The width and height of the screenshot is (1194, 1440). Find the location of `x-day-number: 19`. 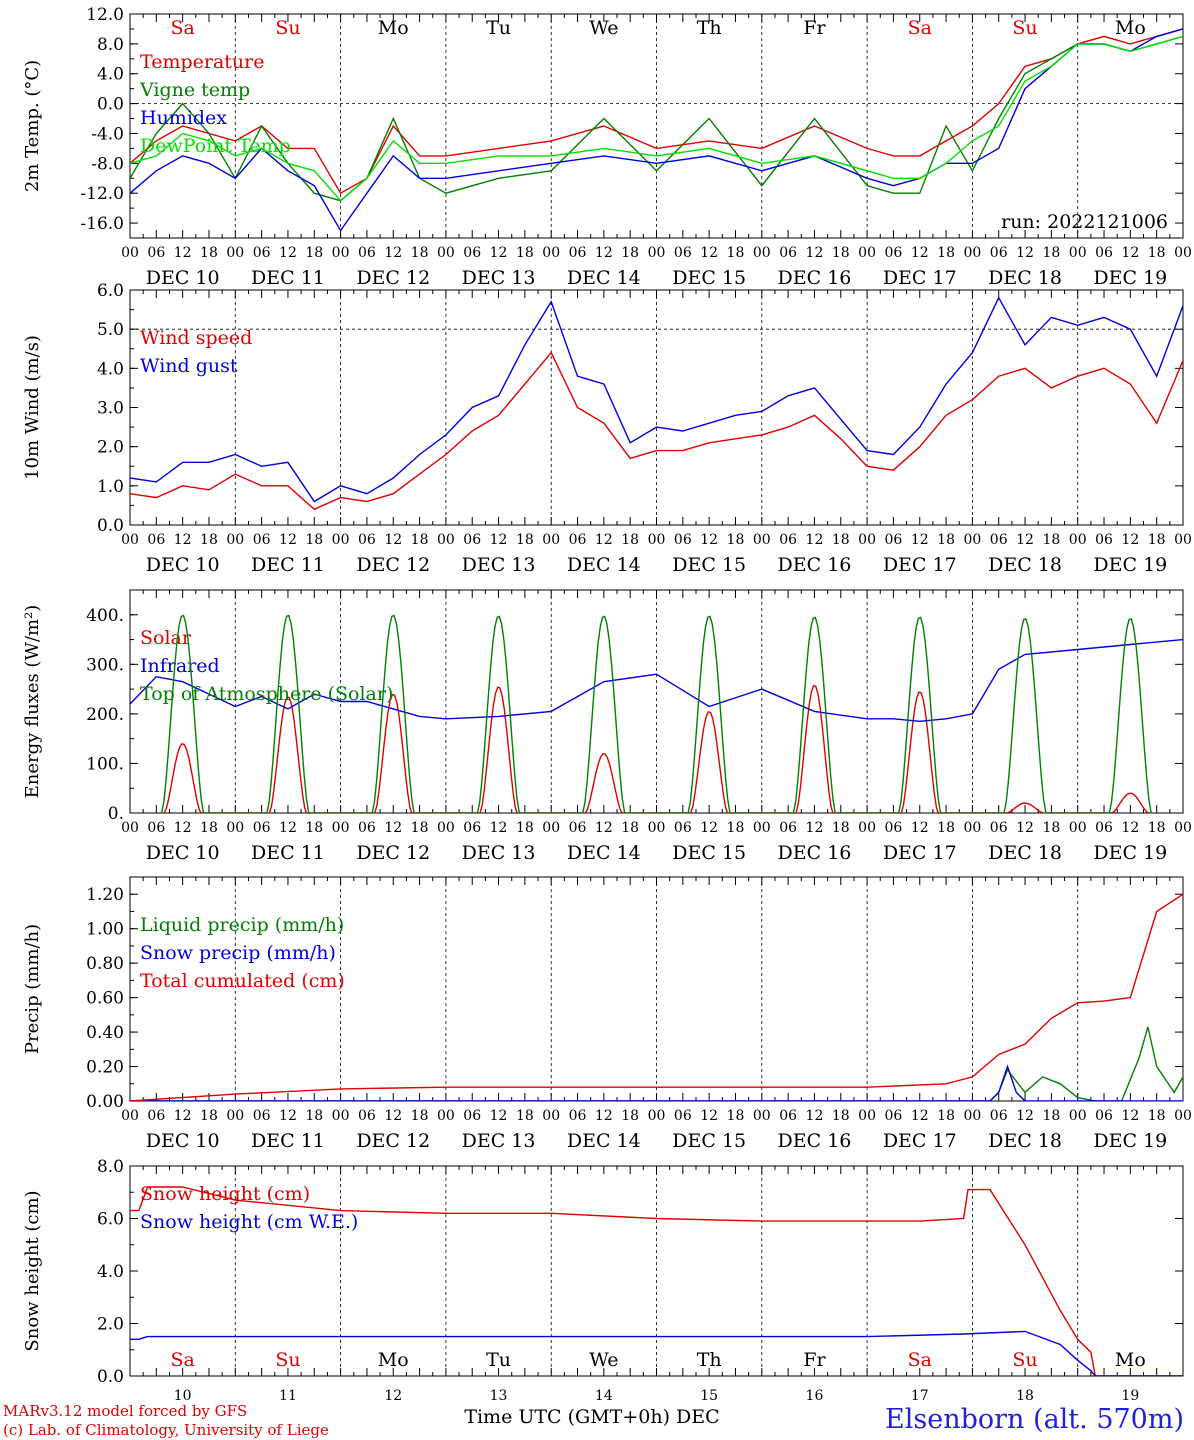

x-day-number: 19 is located at coordinates (1130, 1396).